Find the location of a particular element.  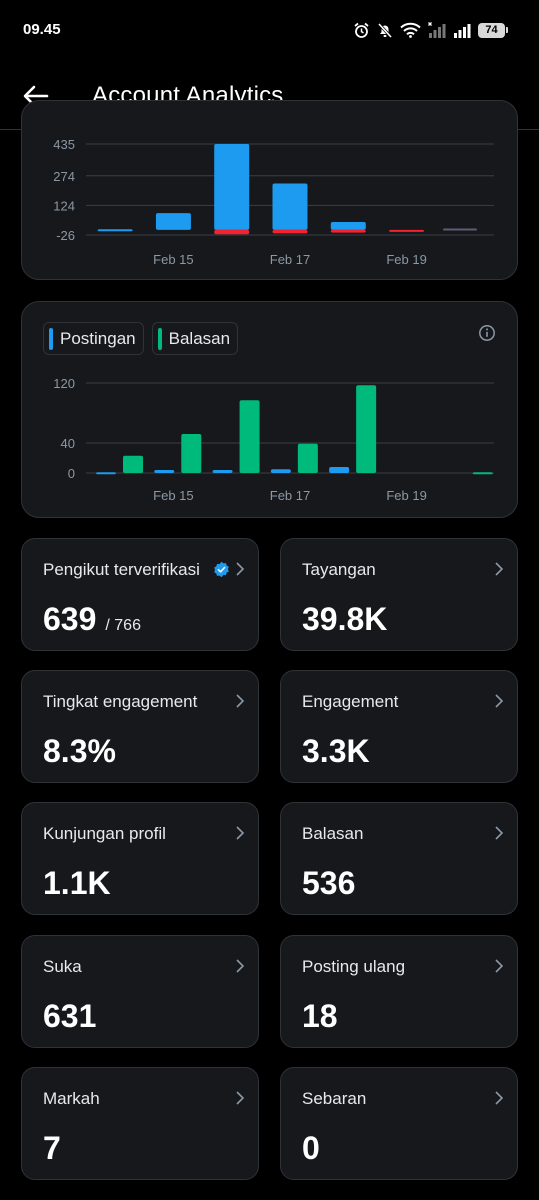

metric-card-shares: Sebaran 0 is located at coordinates (399, 1123).